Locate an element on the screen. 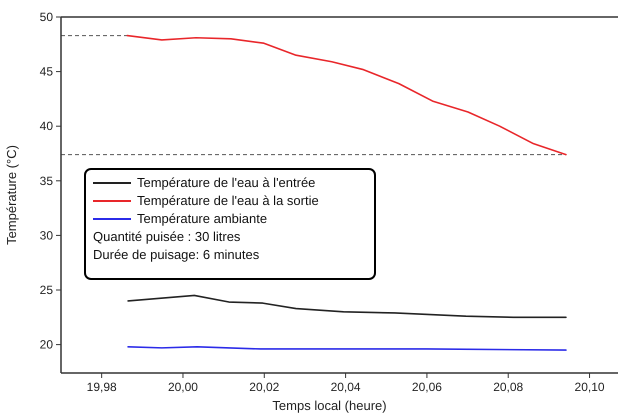  y-axis-title: Température (°C) is located at coordinates (11, 195).